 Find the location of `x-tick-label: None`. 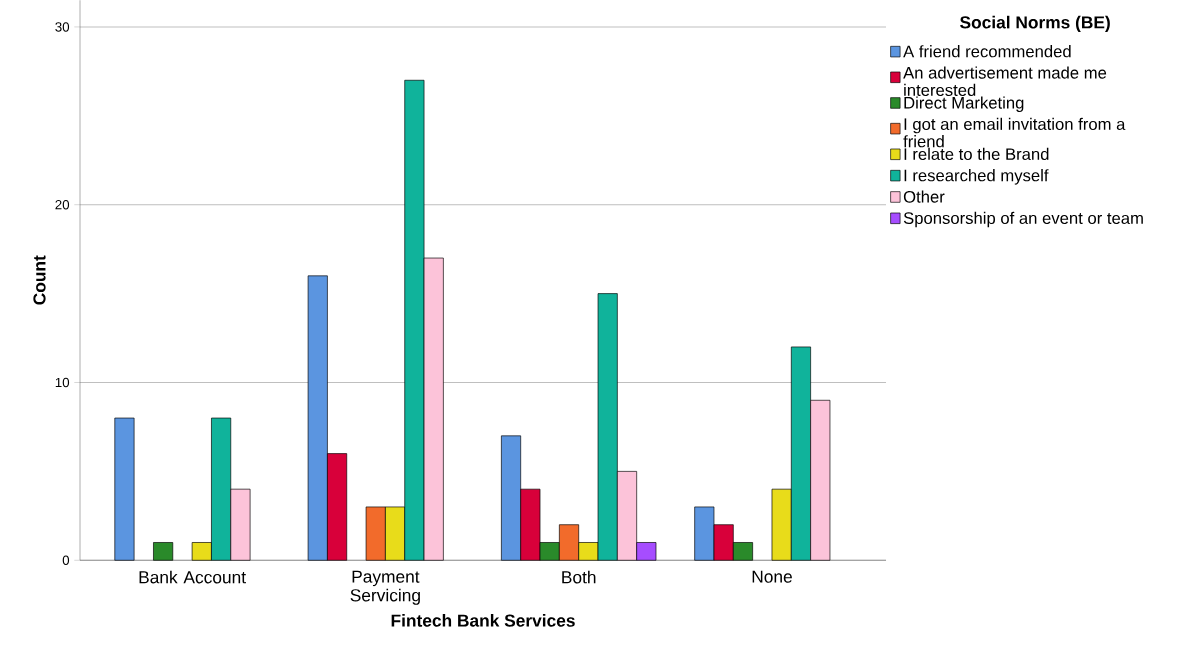

x-tick-label: None is located at coordinates (772, 576).